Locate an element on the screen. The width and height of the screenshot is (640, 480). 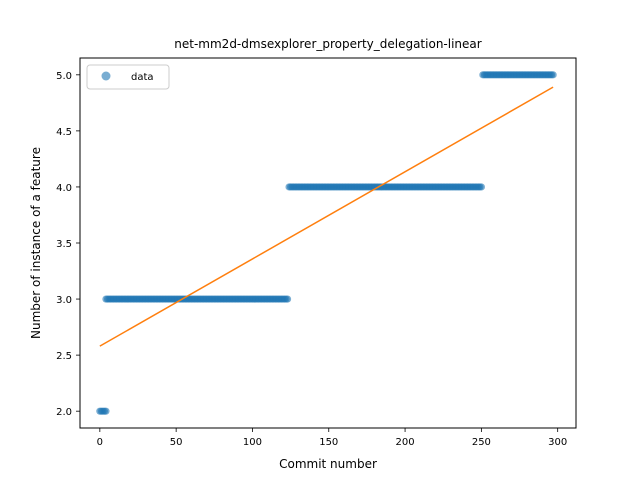
legend-box is located at coordinates (128, 77).